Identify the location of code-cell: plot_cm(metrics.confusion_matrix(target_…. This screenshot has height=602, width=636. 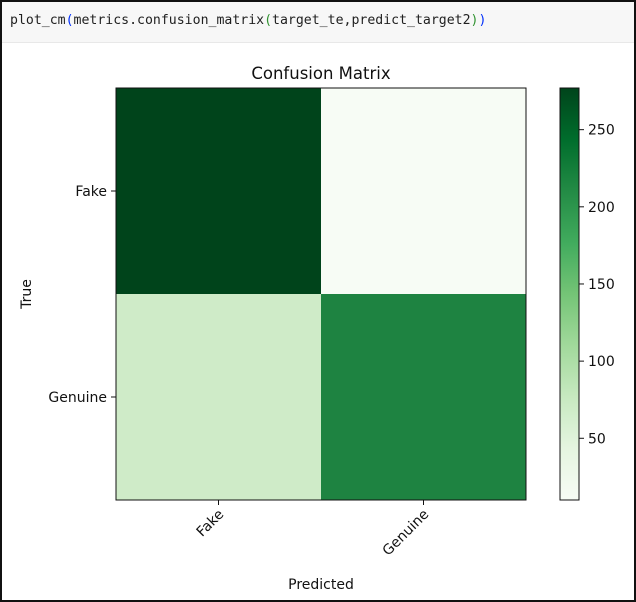
(318, 22).